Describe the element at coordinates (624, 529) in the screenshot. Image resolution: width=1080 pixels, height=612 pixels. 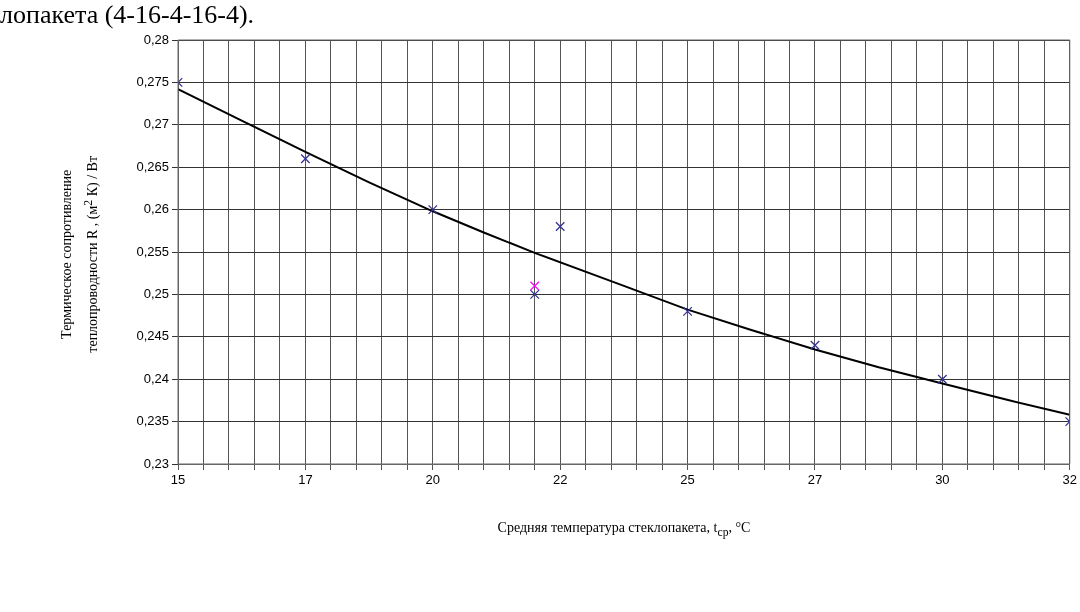
I see `x-axis-title: Средняя температура стеклопакета, t$_{ср}$, °С` at that location.